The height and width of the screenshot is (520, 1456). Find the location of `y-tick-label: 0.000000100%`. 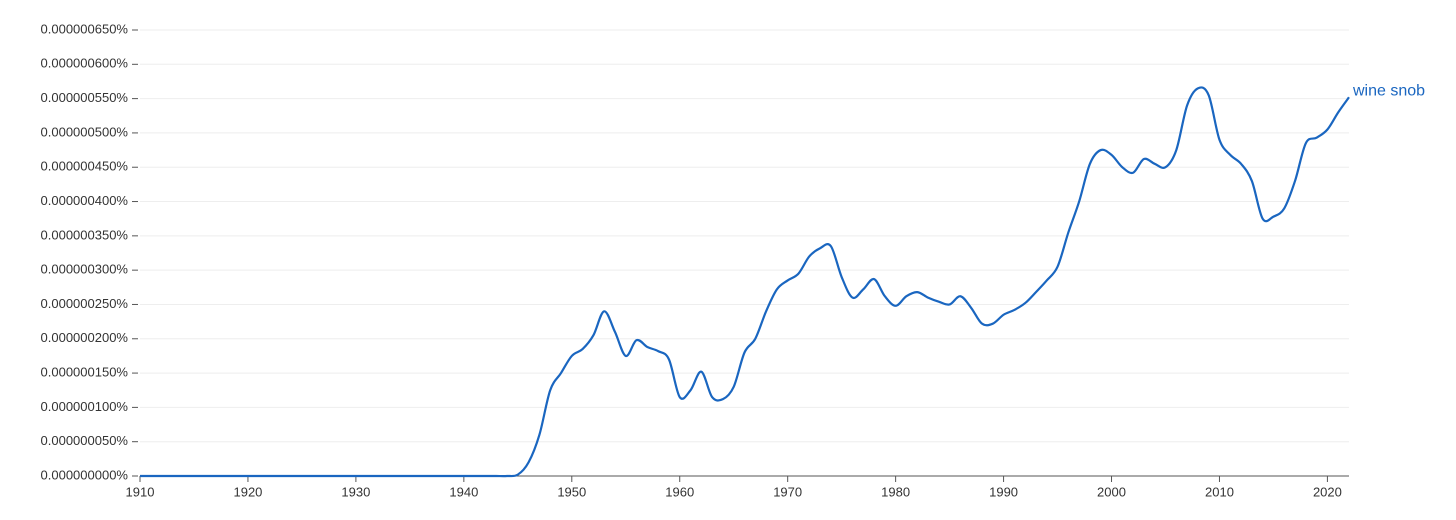

y-tick-label: 0.000000100% is located at coordinates (85, 406).